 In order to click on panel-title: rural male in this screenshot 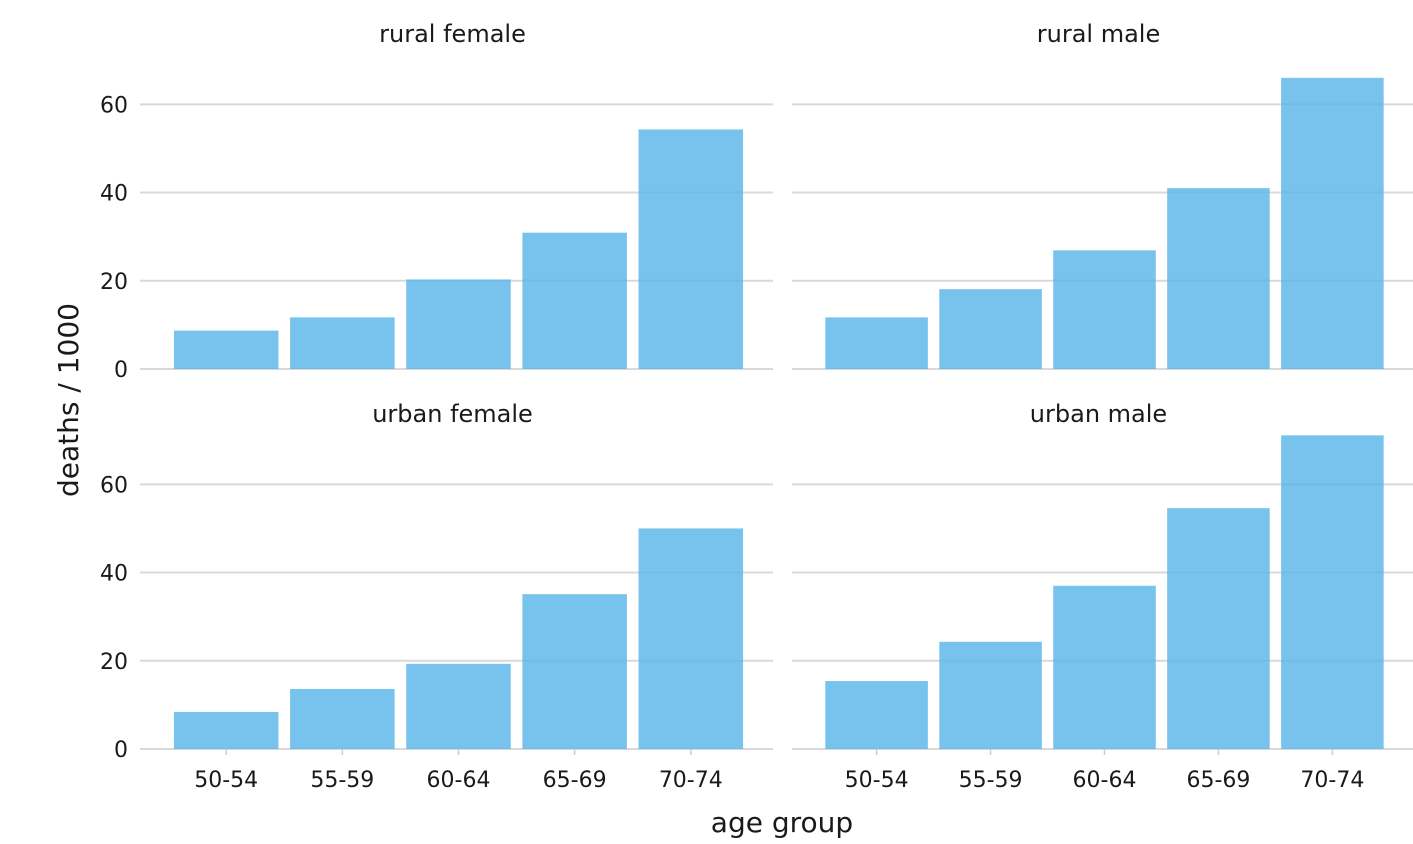, I will do `click(1098, 34)`.